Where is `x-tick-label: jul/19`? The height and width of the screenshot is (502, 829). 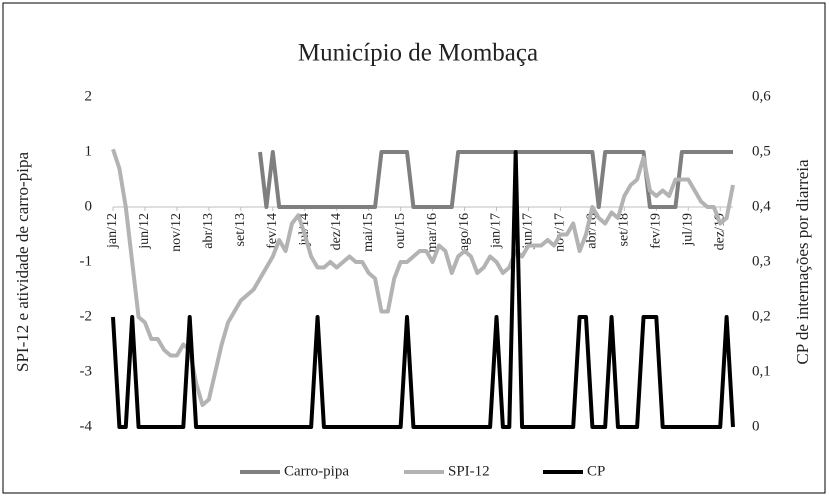 x-tick-label: jul/19 is located at coordinates (687, 230).